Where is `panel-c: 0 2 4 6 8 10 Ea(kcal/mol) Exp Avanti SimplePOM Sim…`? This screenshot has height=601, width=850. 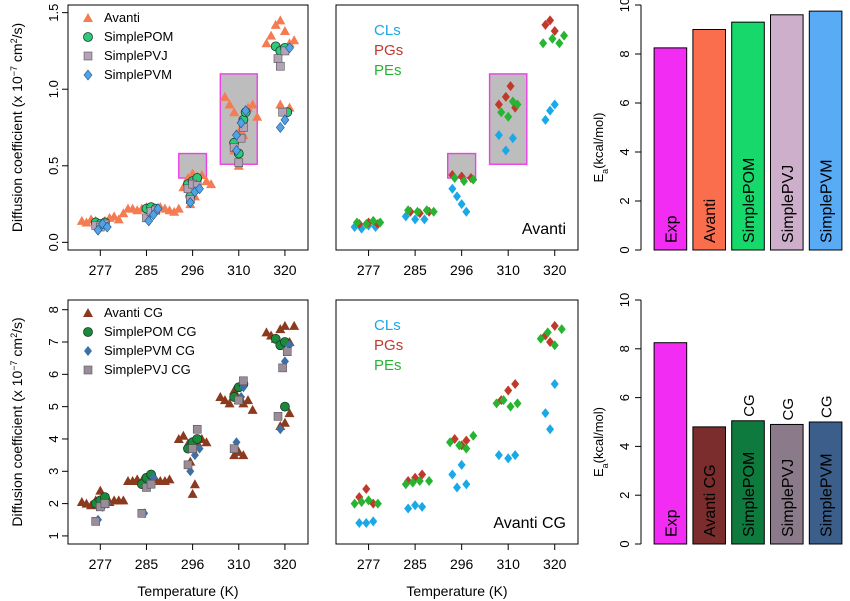
panel-c: 0 2 4 6 8 10 Ea(kcal/mol) Exp Avanti SimplePOM Sim… is located at coordinates (717, 127).